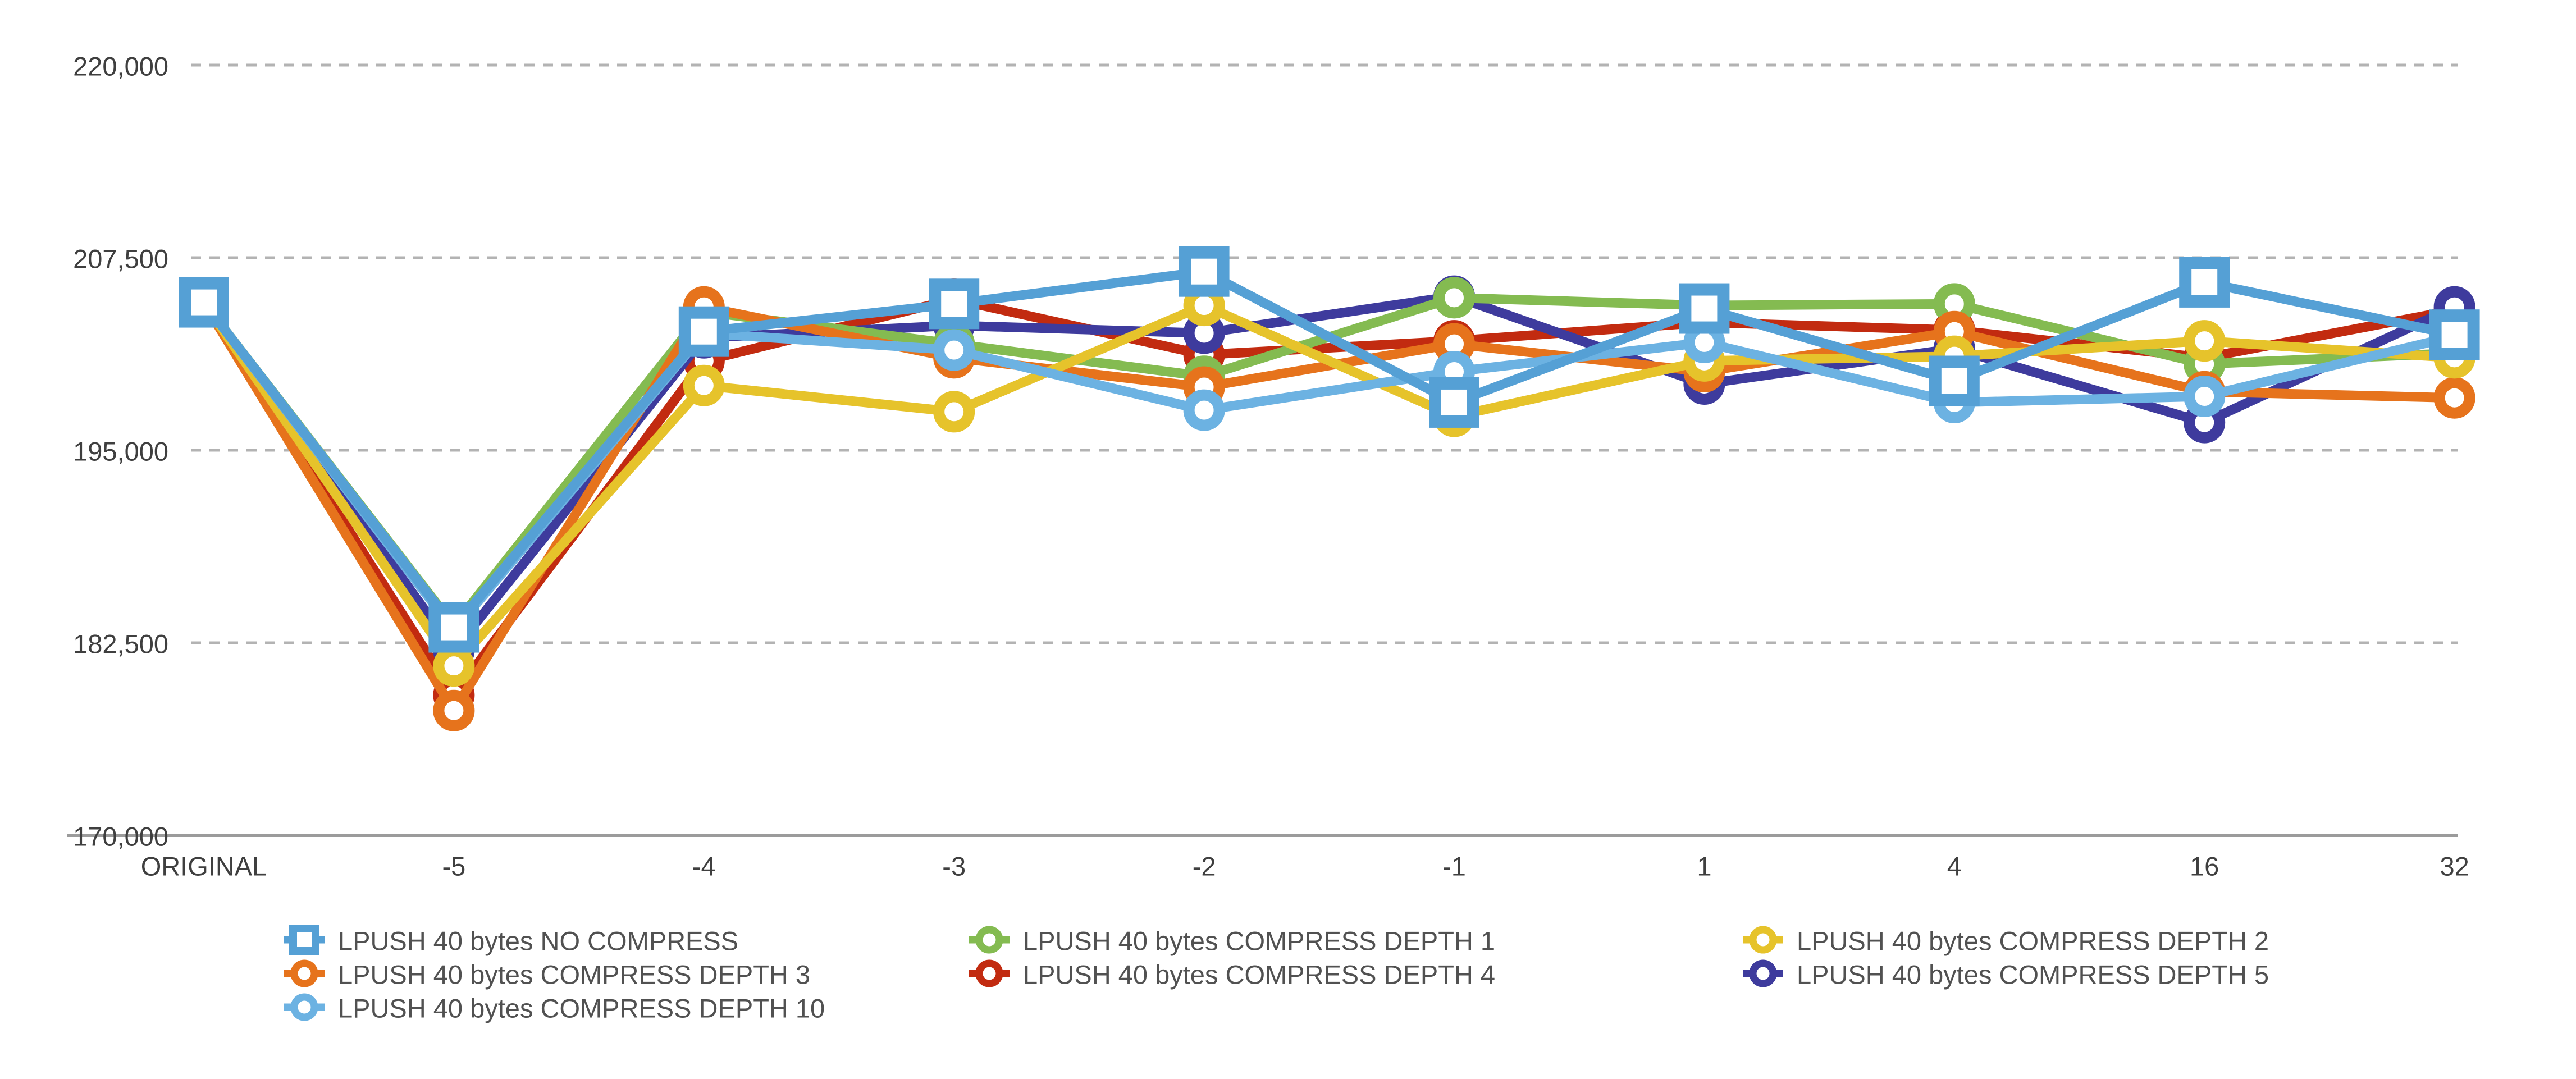 The image size is (2576, 1079). I want to click on legend-item-depth5: LPUSH 40 bytes COMPRESS DEPTH 5, so click(2006, 975).